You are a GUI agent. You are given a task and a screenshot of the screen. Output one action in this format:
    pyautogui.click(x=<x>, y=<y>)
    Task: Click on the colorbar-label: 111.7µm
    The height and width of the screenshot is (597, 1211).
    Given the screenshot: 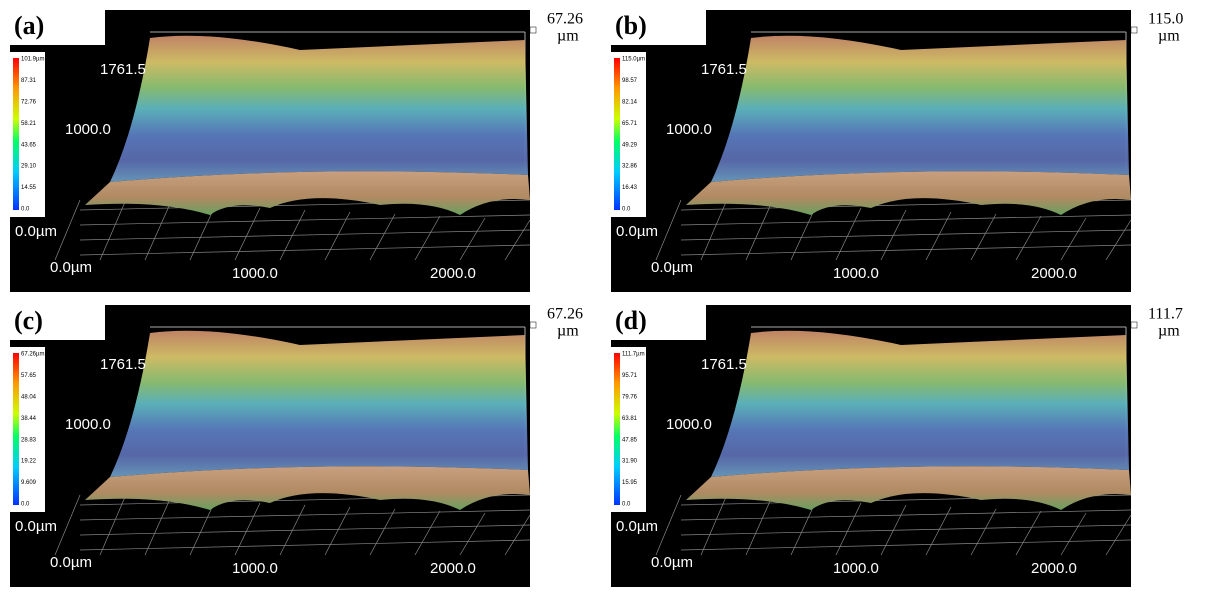 What is the action you would take?
    pyautogui.click(x=633, y=355)
    